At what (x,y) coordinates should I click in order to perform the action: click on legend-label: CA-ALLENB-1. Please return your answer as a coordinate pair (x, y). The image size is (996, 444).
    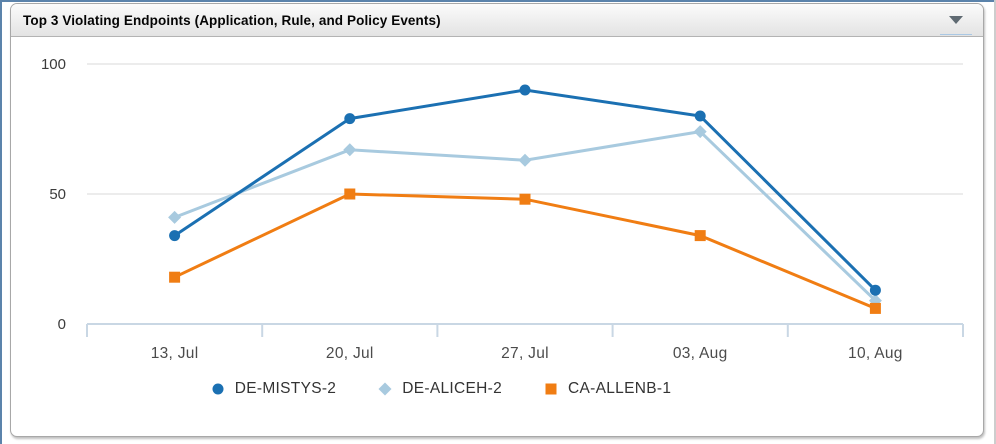
    Looking at the image, I should click on (620, 388).